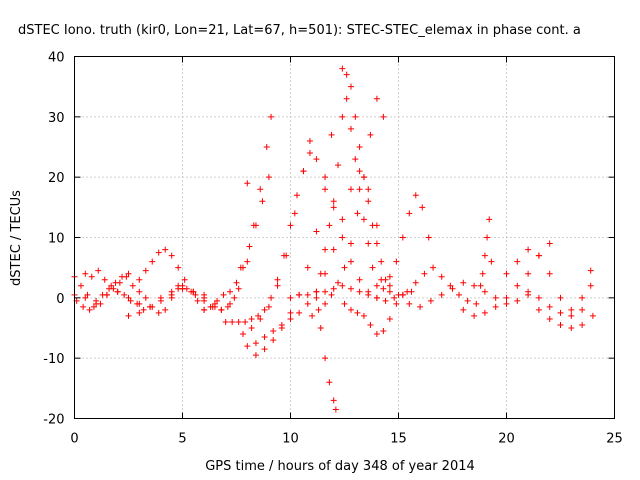  Describe the element at coordinates (60, 299) in the screenshot. I see `y-tick-label: 0` at that location.